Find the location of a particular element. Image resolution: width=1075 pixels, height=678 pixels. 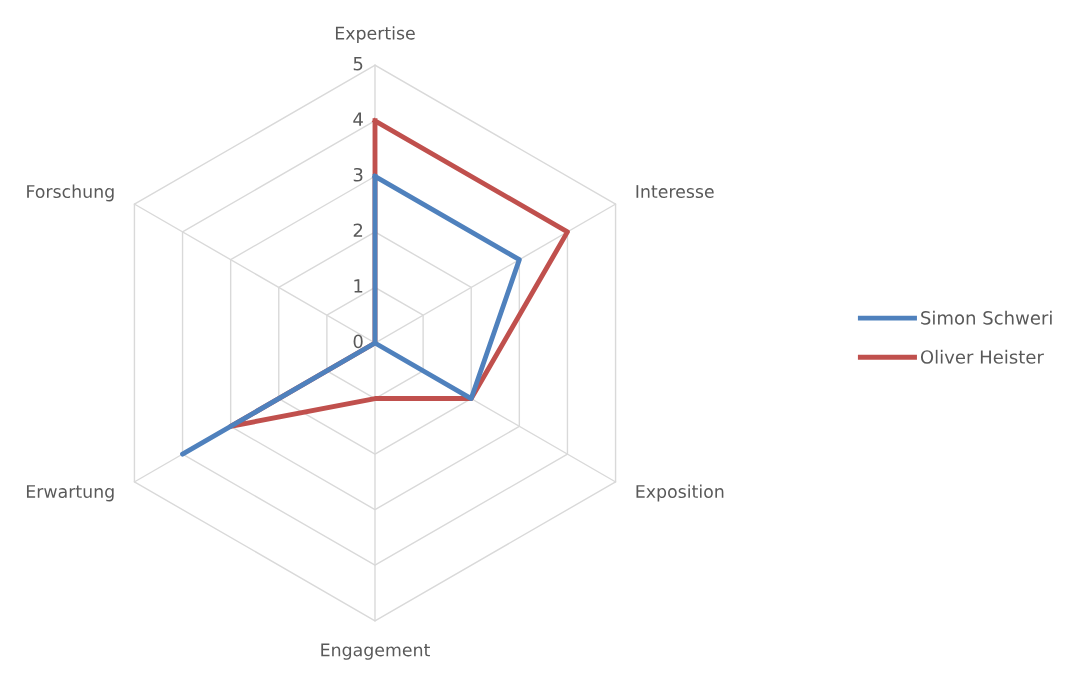

spoke-label: Erwartung is located at coordinates (70, 493).